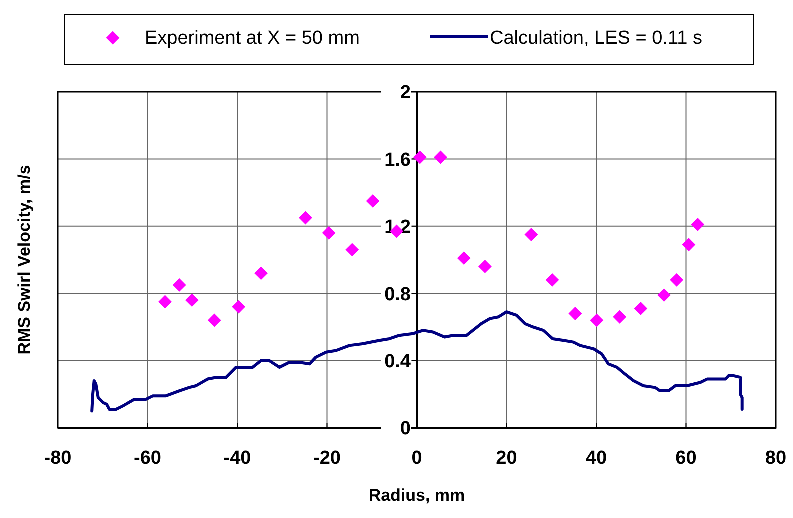  I want to click on y-tick-label: 0, so click(405, 429).